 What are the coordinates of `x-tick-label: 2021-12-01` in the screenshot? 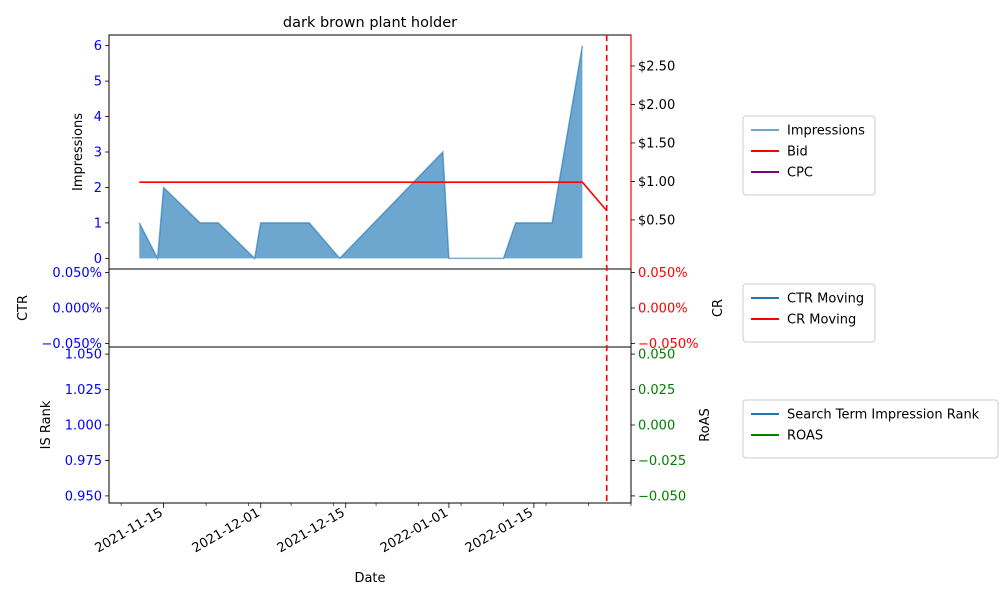 It's located at (226, 530).